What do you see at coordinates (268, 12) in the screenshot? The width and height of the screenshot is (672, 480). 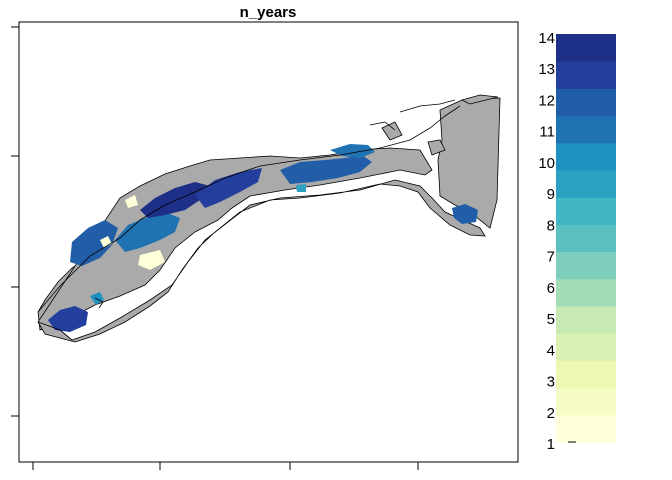 I see `map-title: n_years` at bounding box center [268, 12].